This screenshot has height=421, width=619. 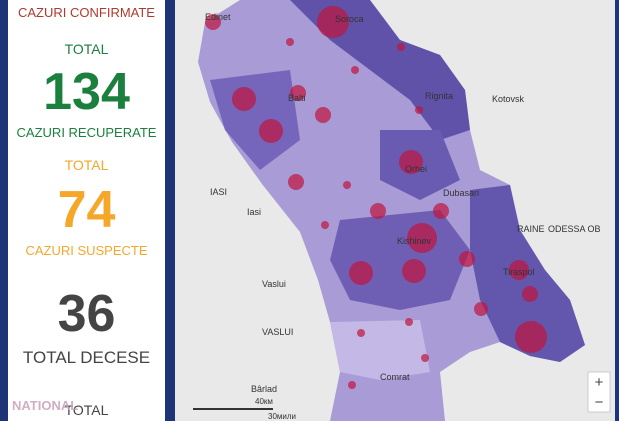 I want to click on place-label: Iasi, so click(x=254, y=212).